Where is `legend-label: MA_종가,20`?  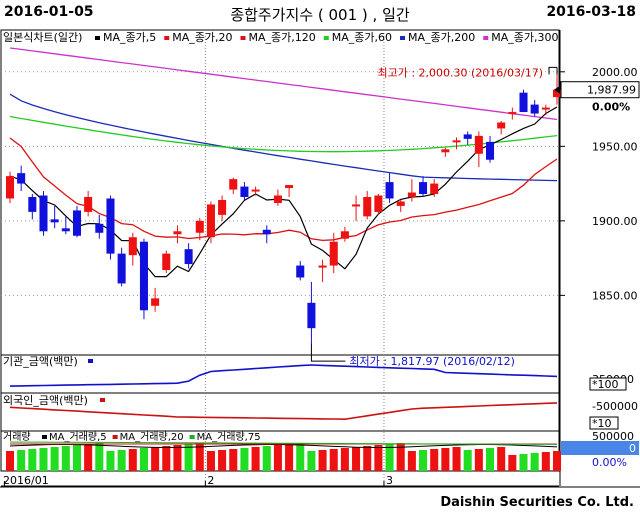 legend-label: MA_종가,20 is located at coordinates (202, 37).